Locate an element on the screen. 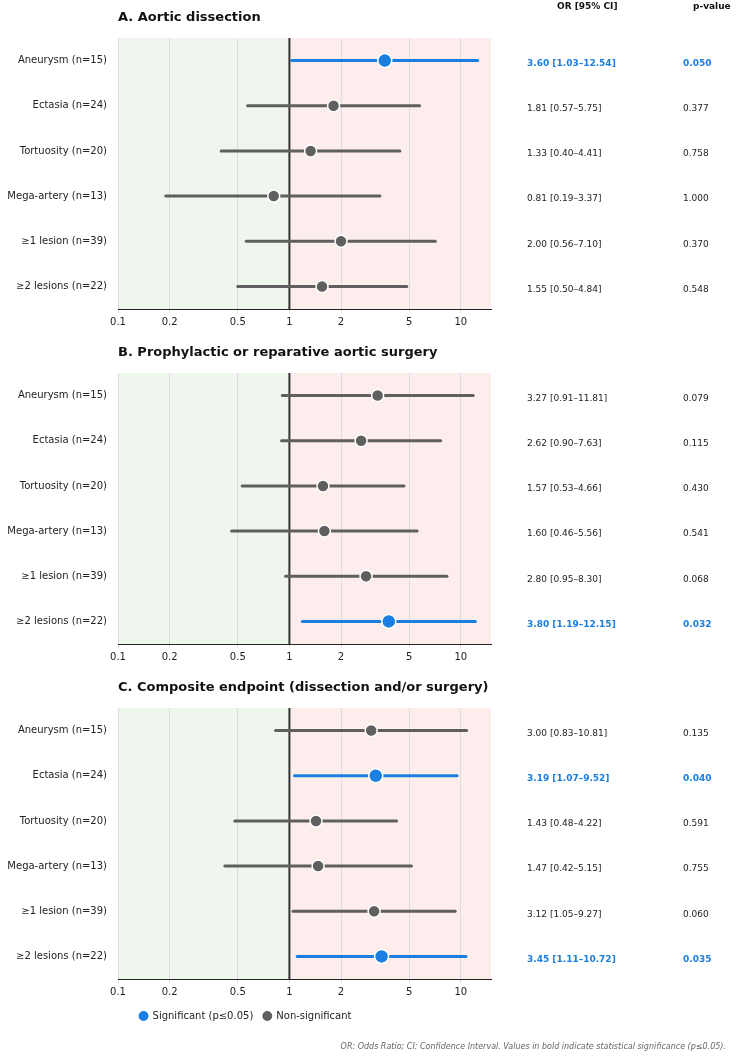  legend-label: Non-significant is located at coordinates (314, 1015).